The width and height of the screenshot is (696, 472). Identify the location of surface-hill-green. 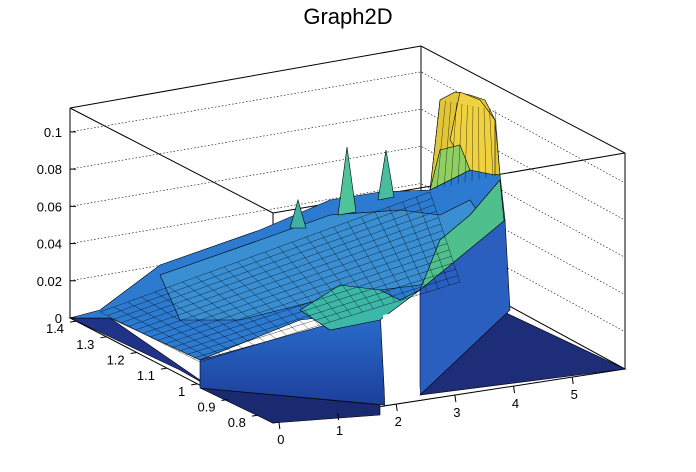
(360, 307).